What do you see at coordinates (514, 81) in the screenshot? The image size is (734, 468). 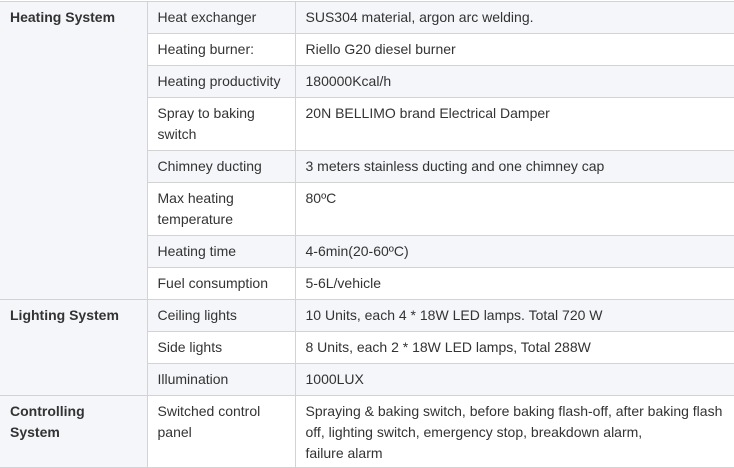 I see `spec-value: 180000Kcal/h` at bounding box center [514, 81].